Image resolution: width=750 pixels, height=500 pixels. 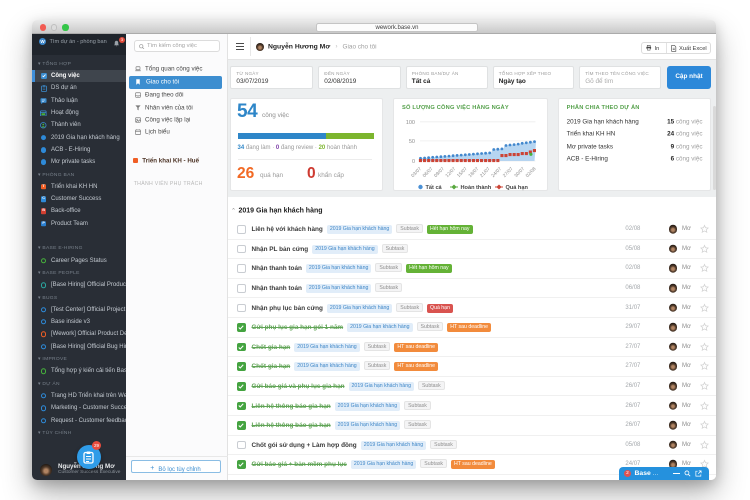 What do you see at coordinates (434, 187) in the screenshot?
I see `svg-text: Tất cả` at bounding box center [434, 187].